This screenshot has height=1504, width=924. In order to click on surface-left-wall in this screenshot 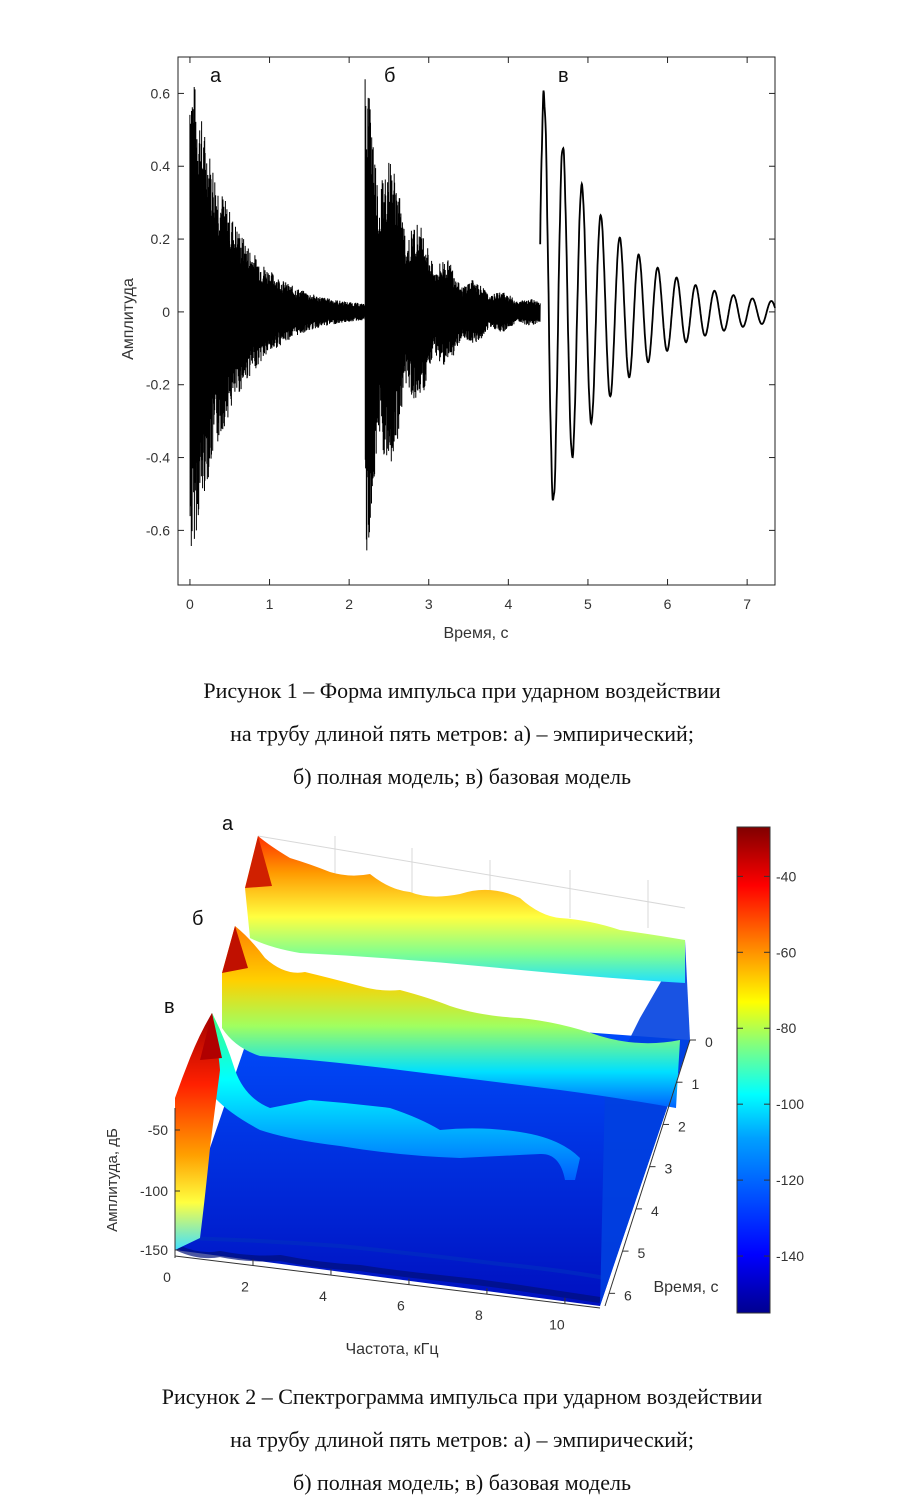, I will do `click(197, 1131)`.